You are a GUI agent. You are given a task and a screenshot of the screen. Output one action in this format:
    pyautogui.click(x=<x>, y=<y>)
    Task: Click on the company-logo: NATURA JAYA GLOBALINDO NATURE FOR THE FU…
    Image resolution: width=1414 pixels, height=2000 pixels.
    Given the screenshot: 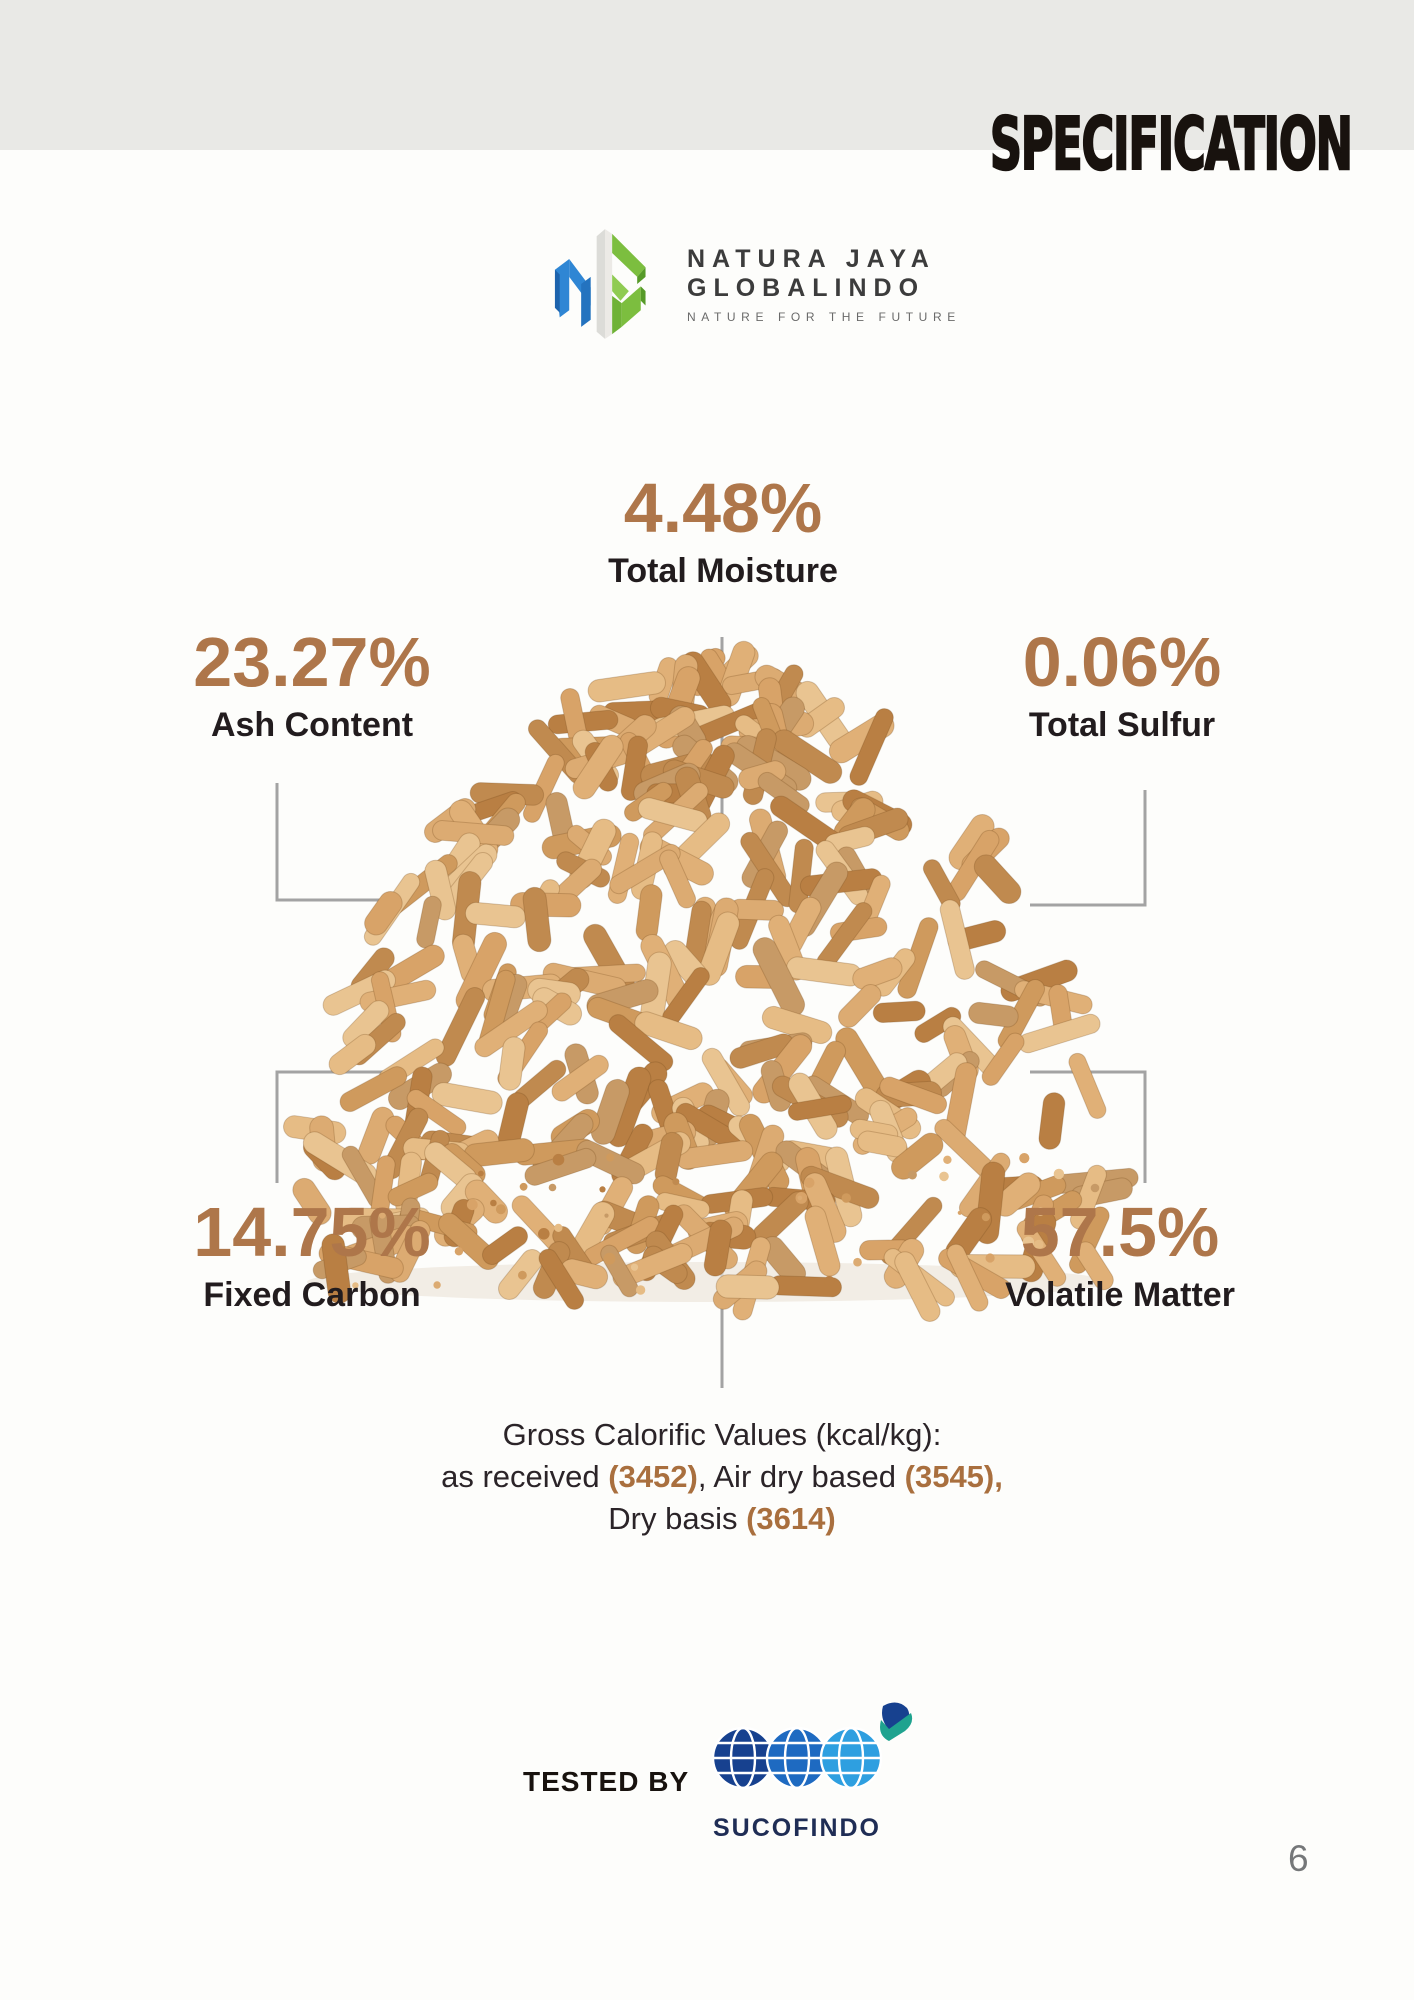 What is the action you would take?
    pyautogui.click(x=753, y=284)
    